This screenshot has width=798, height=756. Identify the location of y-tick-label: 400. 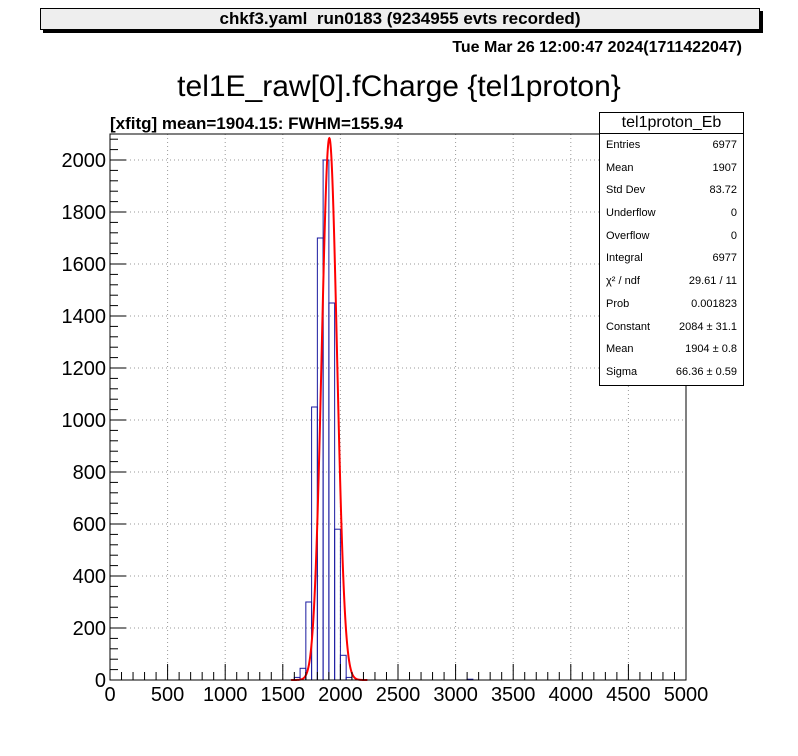
(89, 577).